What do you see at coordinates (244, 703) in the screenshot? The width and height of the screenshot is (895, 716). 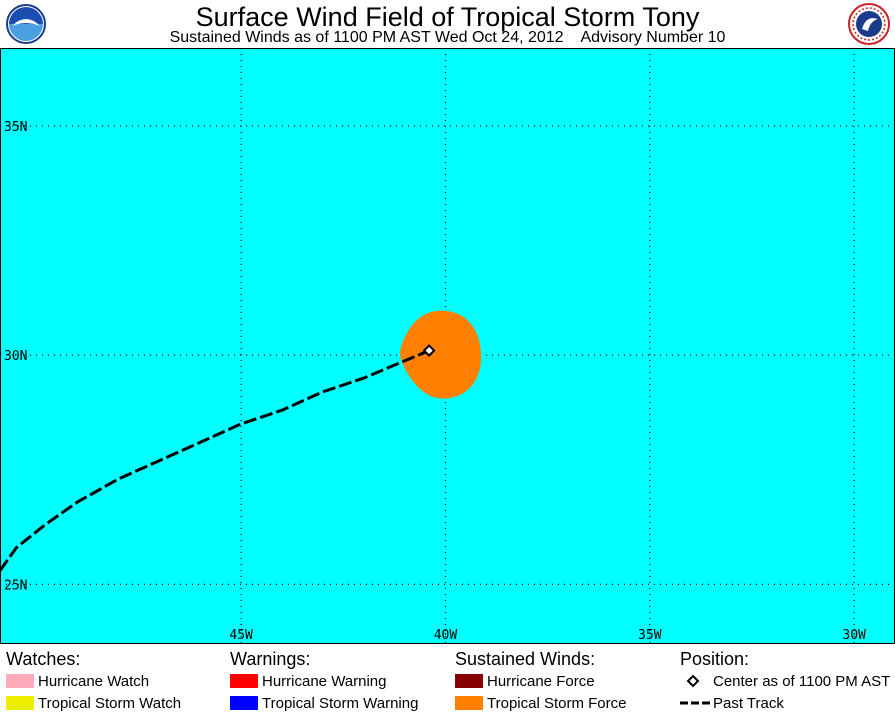 I see `tropical-storm-warning-swatch` at bounding box center [244, 703].